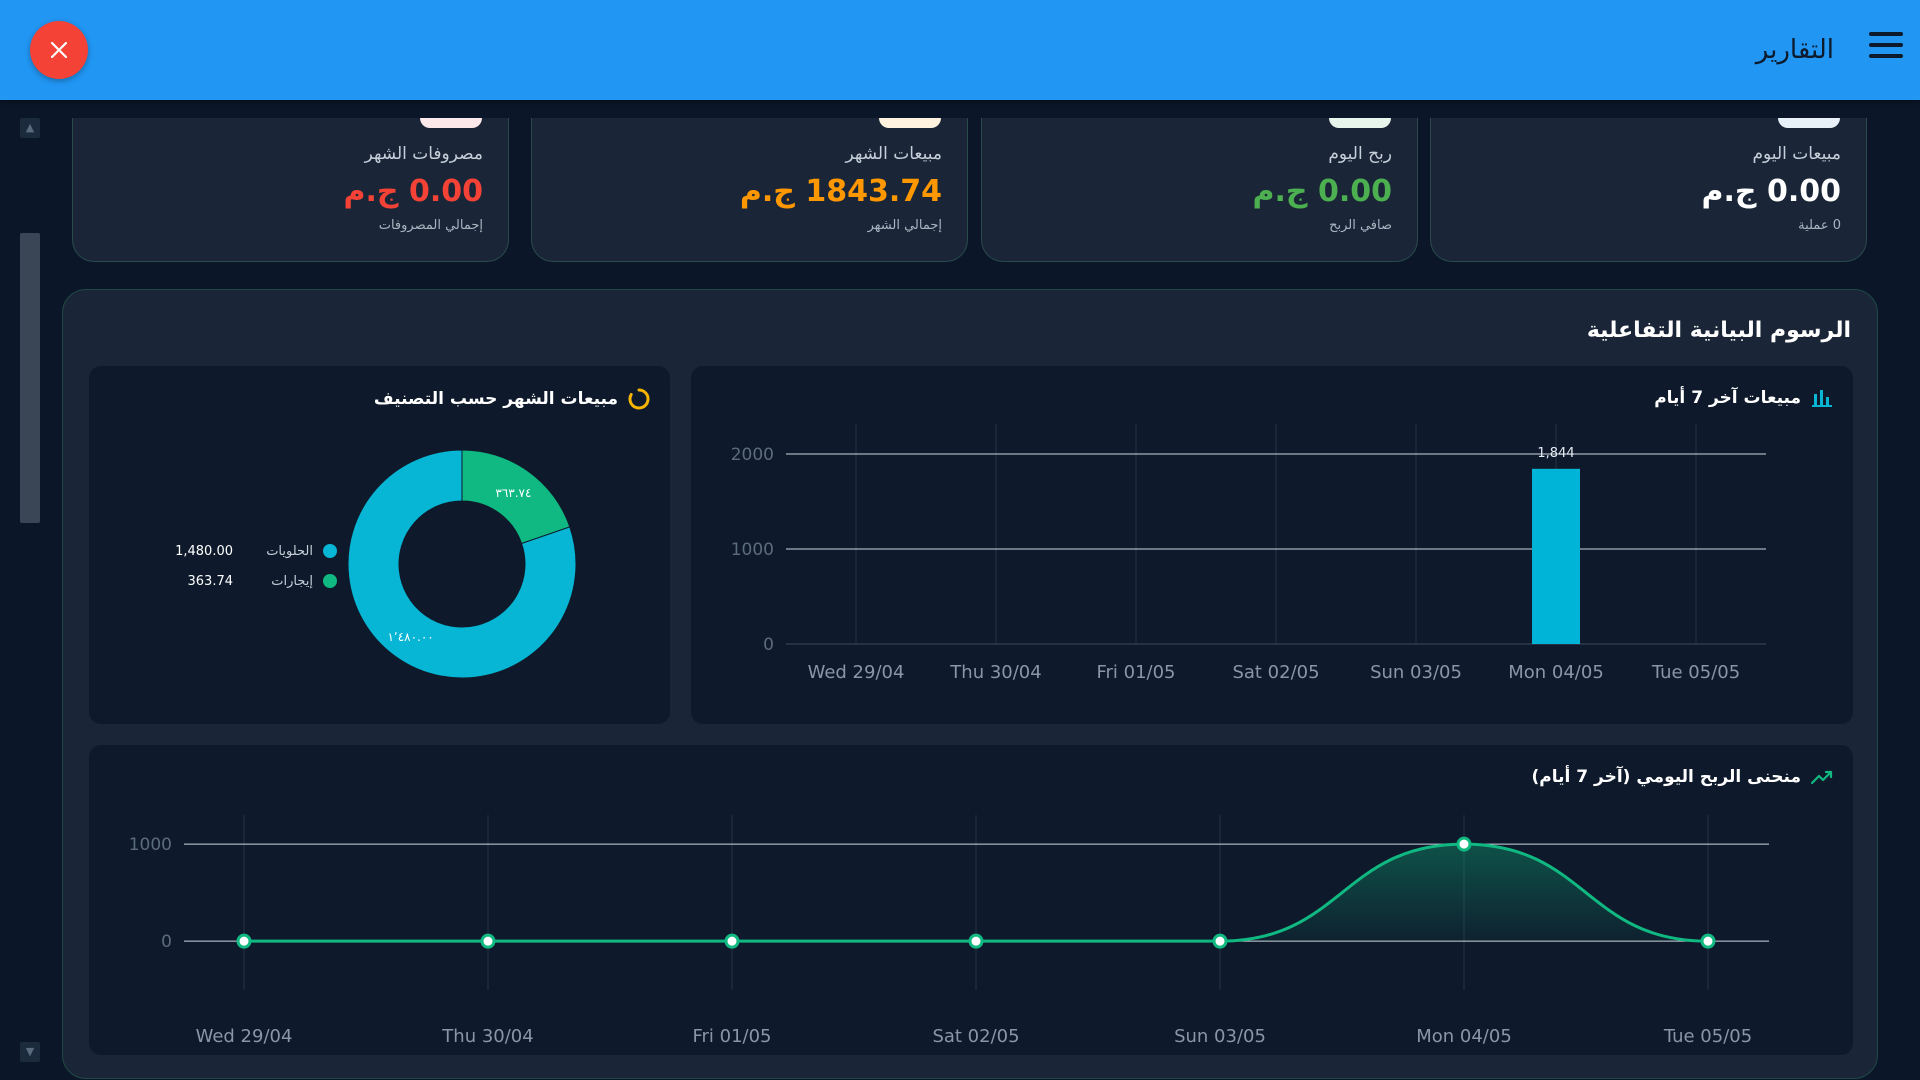 The height and width of the screenshot is (1080, 1920). I want to click on stat-card-today-profit: ربح اليوم 0.00 ج.م صافي الربح, so click(1199, 190).